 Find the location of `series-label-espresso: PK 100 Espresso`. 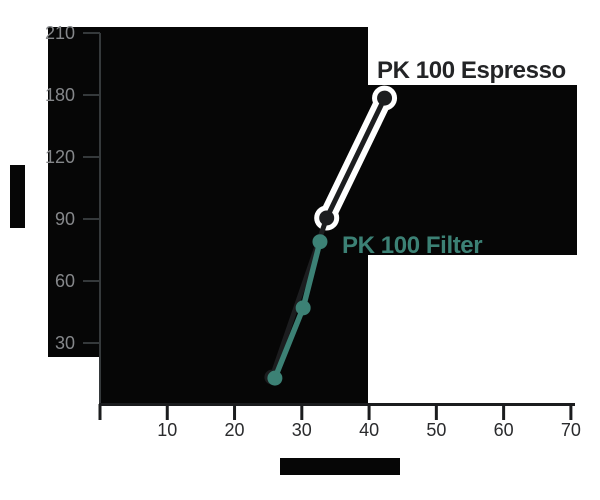

series-label-espresso: PK 100 Espresso is located at coordinates (471, 70).